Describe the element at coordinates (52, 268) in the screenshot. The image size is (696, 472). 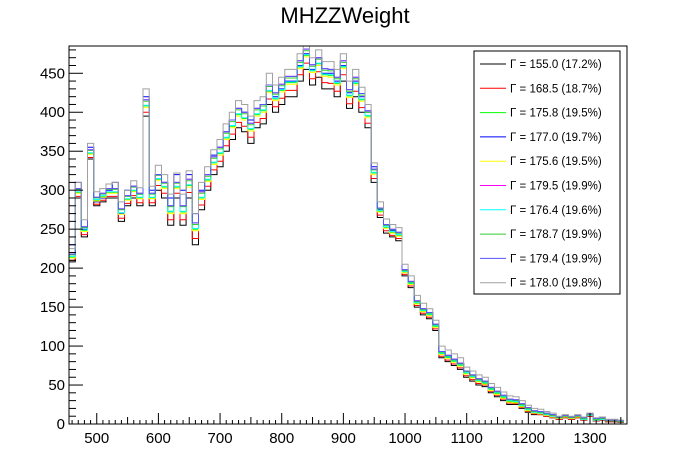
I see `y-tick-label: 200` at that location.